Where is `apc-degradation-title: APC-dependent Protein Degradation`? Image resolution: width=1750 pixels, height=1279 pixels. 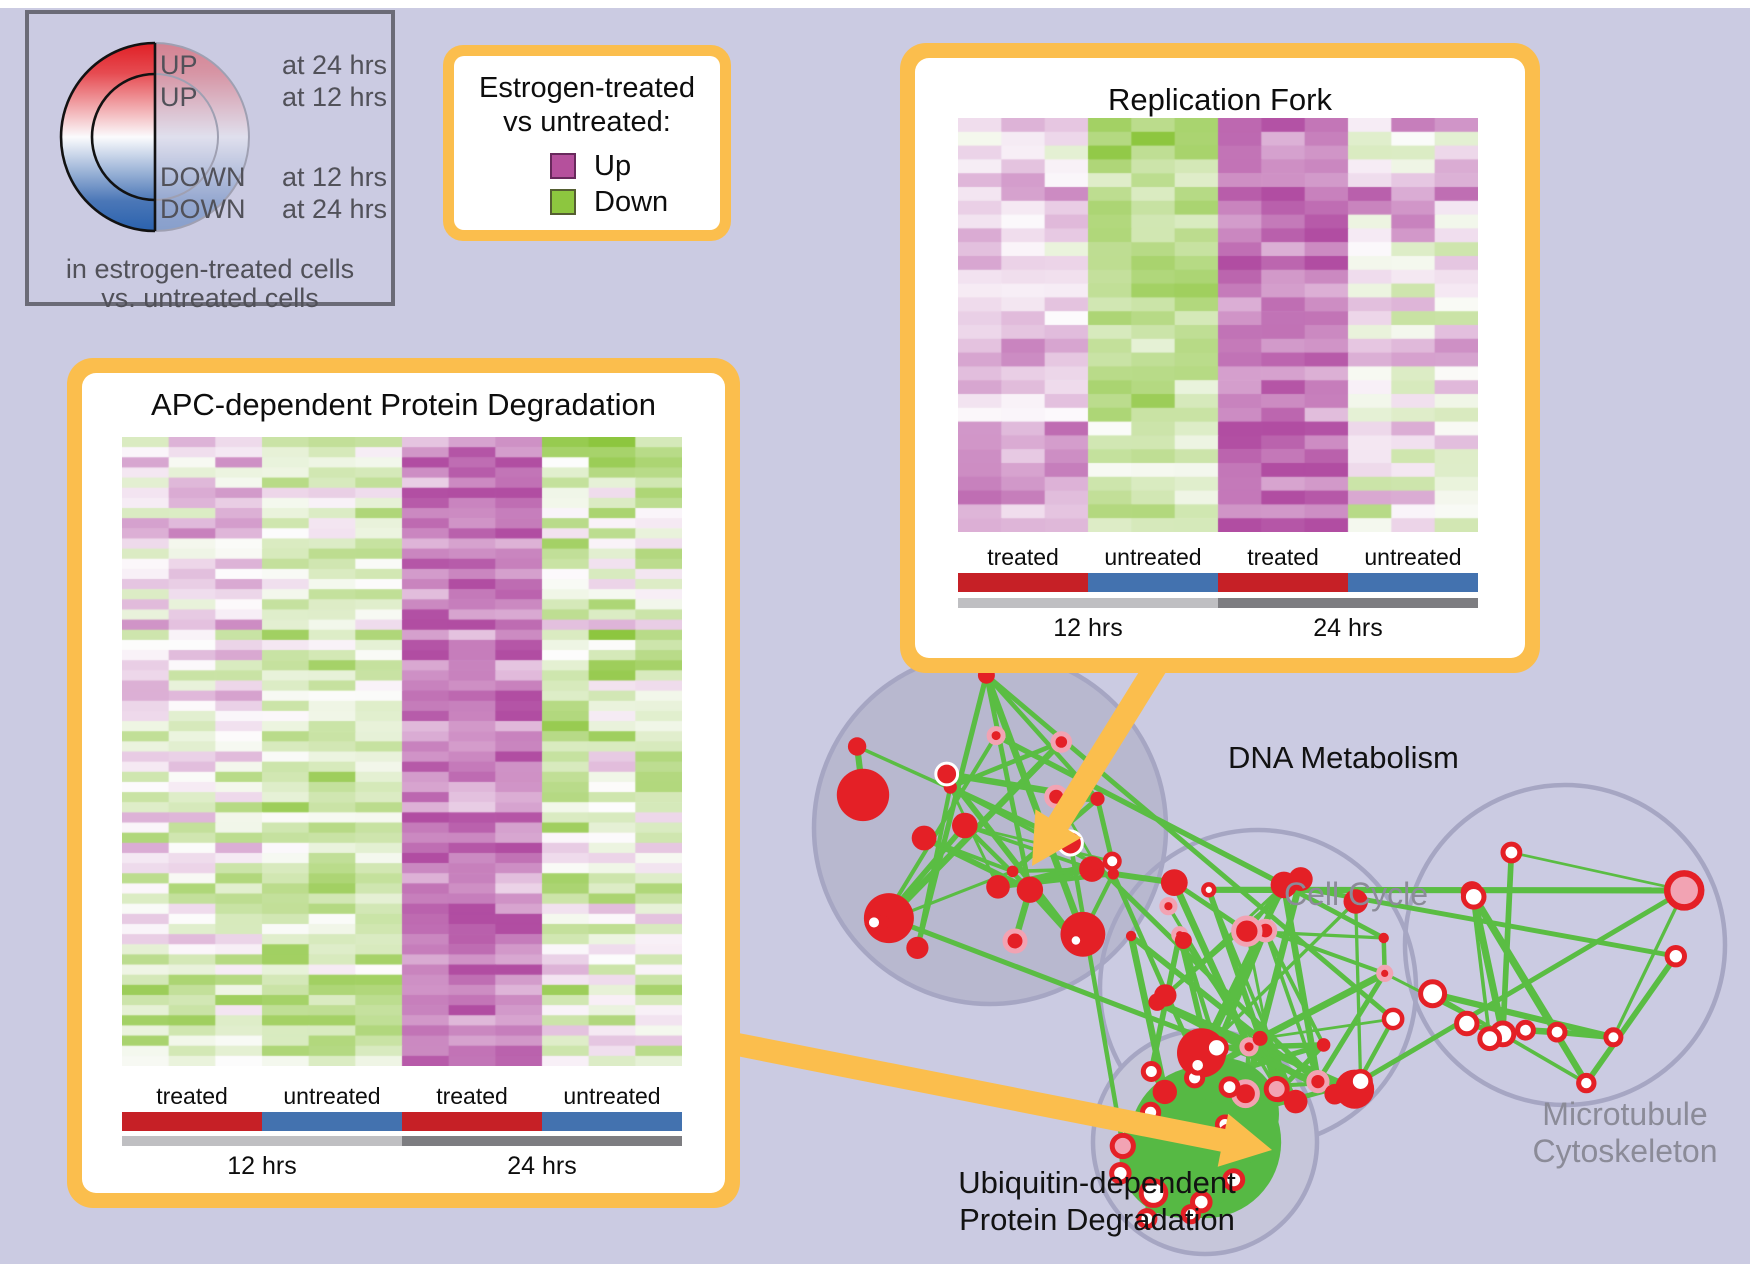 apc-degradation-title: APC-dependent Protein Degradation is located at coordinates (403, 404).